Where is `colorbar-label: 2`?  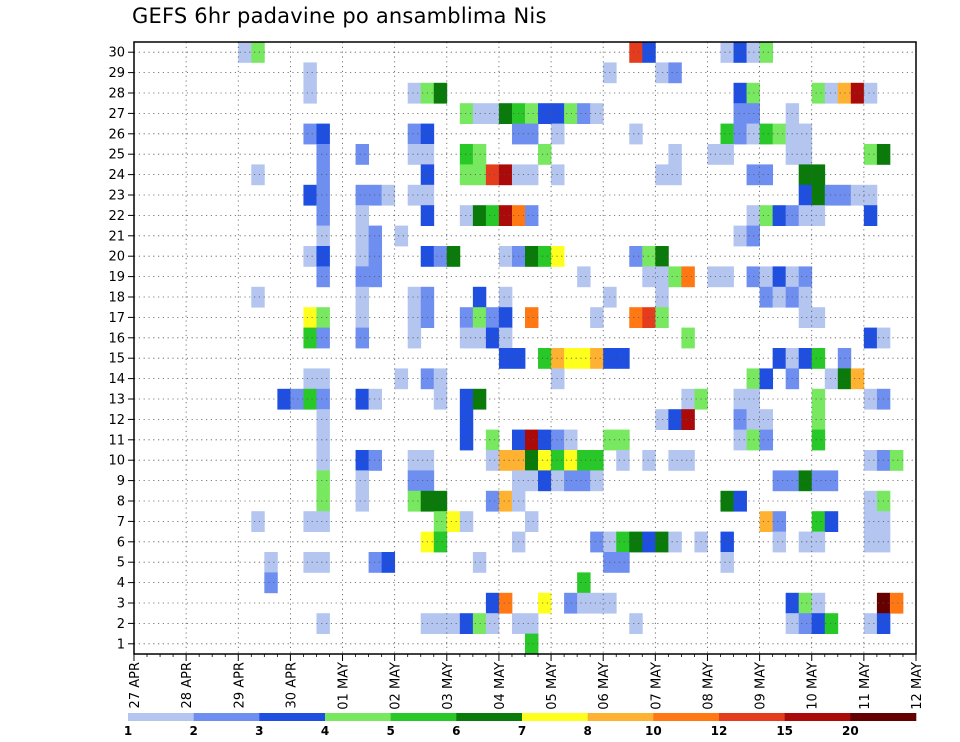 colorbar-label: 2 is located at coordinates (193, 731).